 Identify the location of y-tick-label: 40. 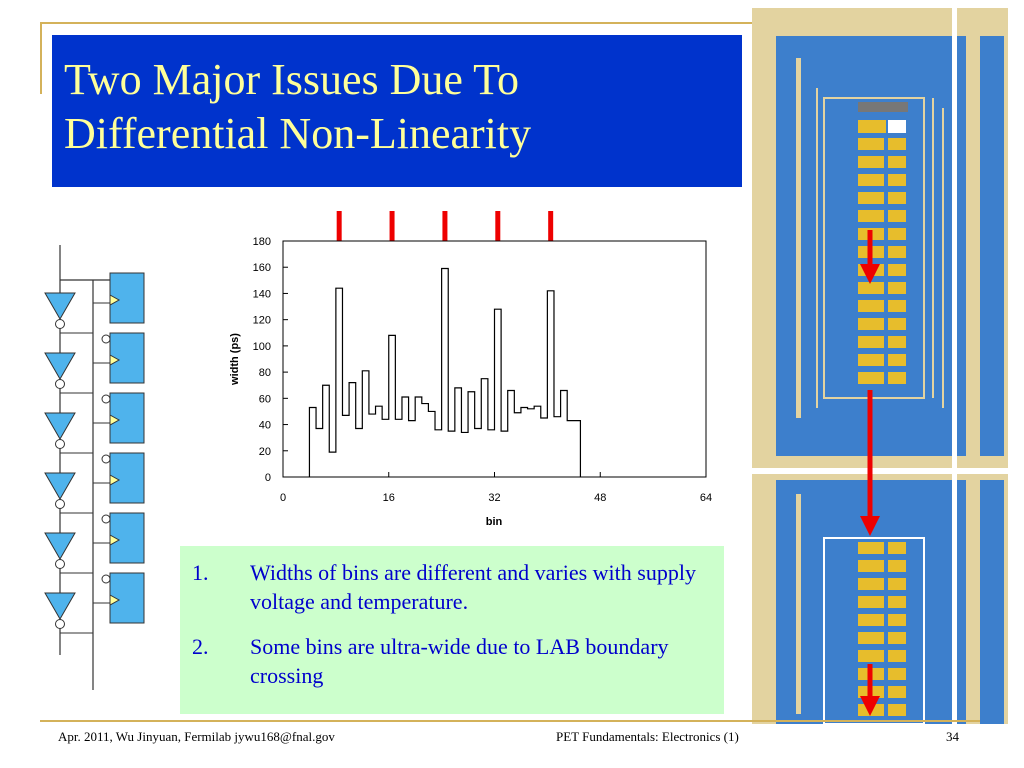
(265, 426).